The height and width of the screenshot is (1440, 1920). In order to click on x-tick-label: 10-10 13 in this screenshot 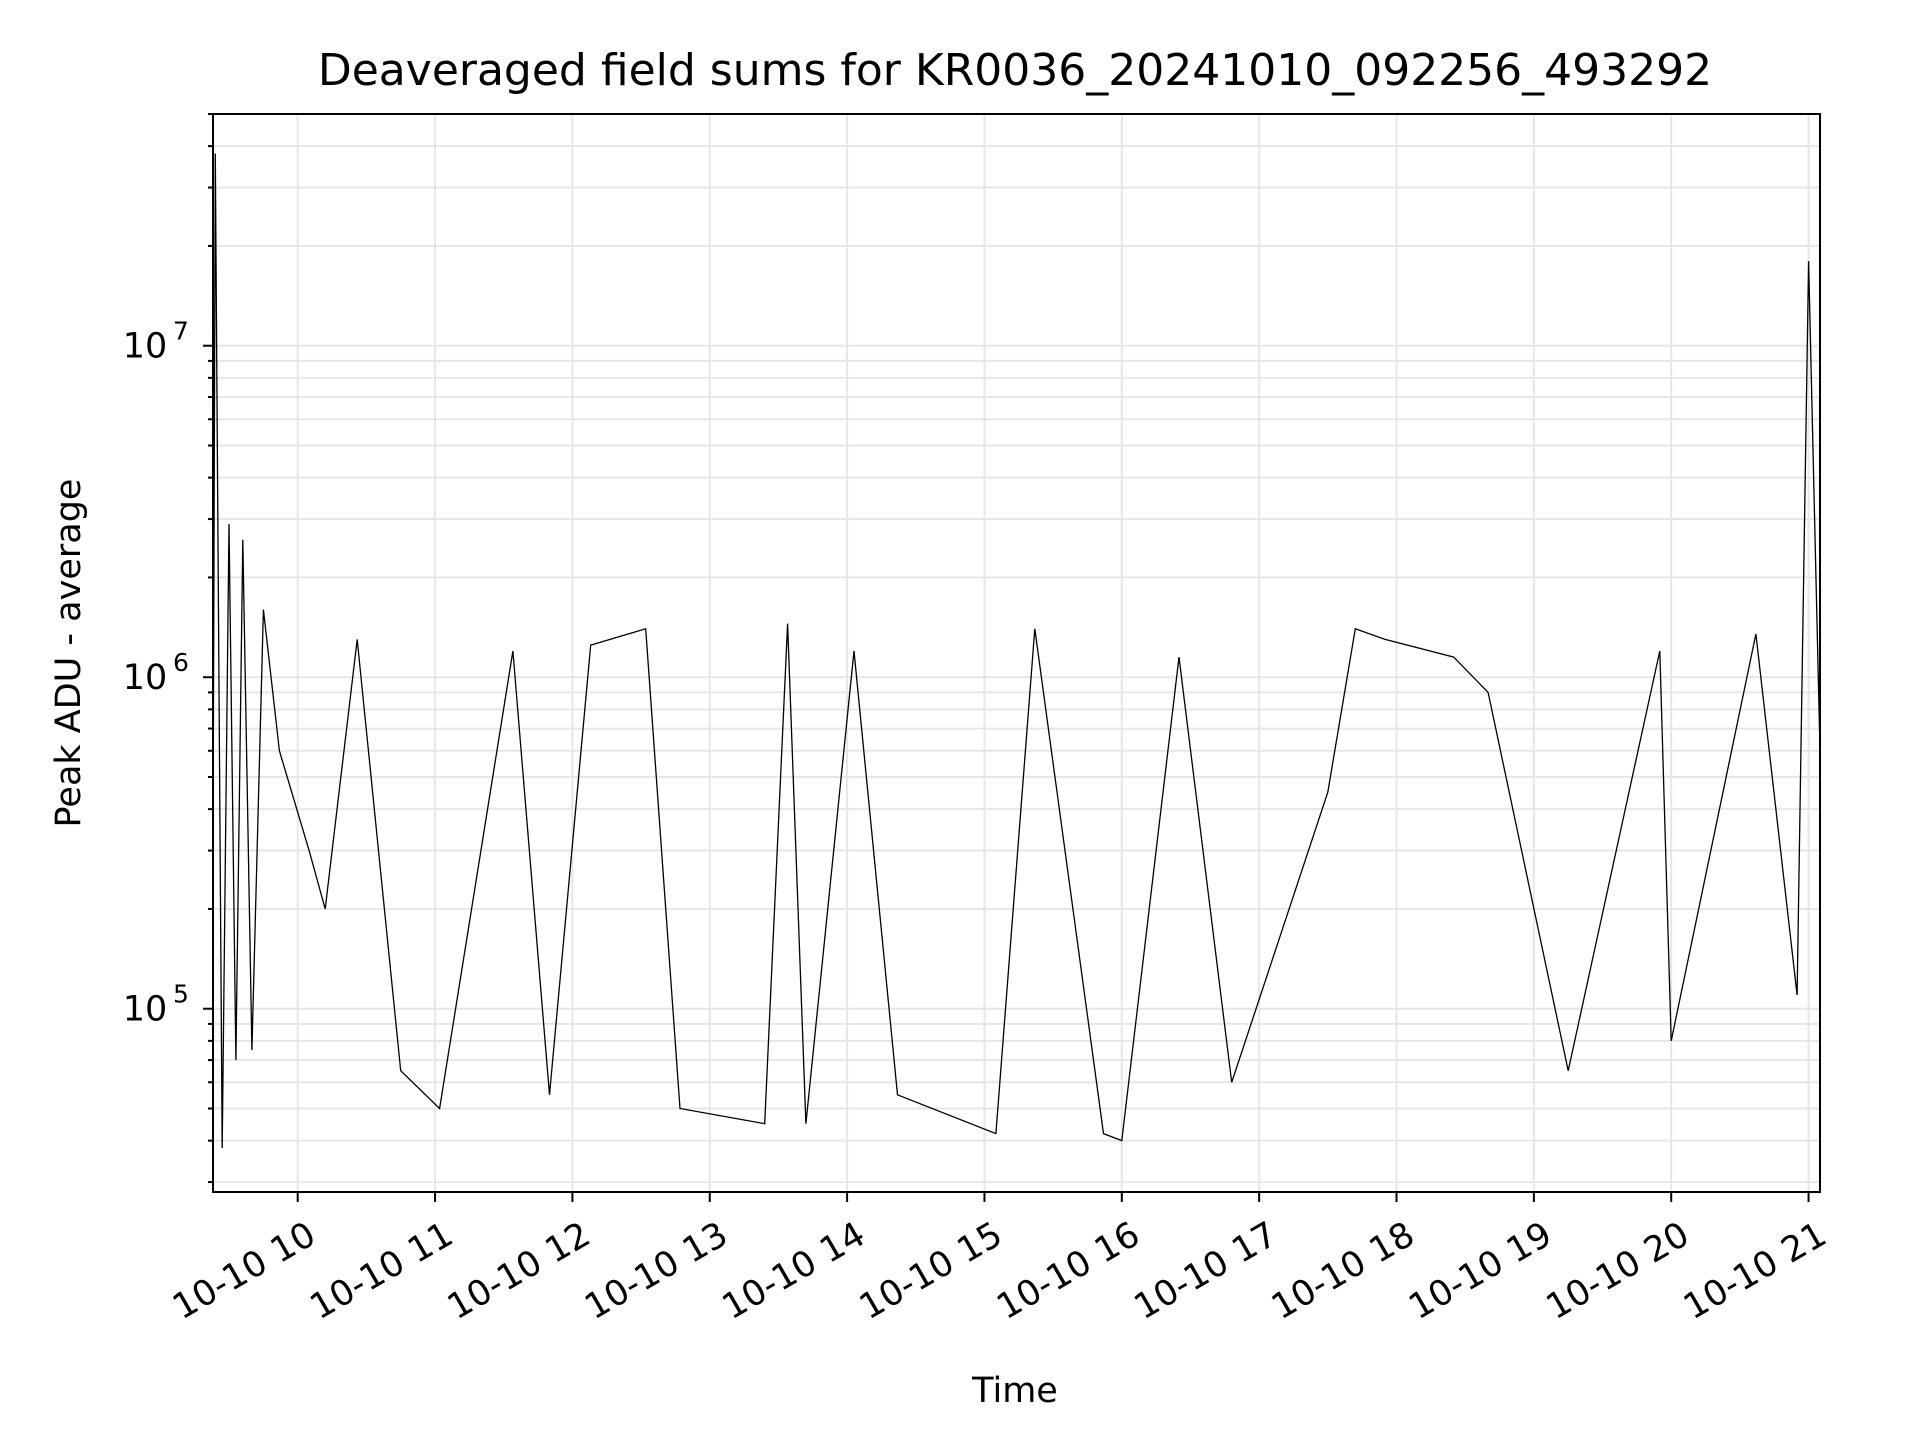, I will do `click(656, 1271)`.